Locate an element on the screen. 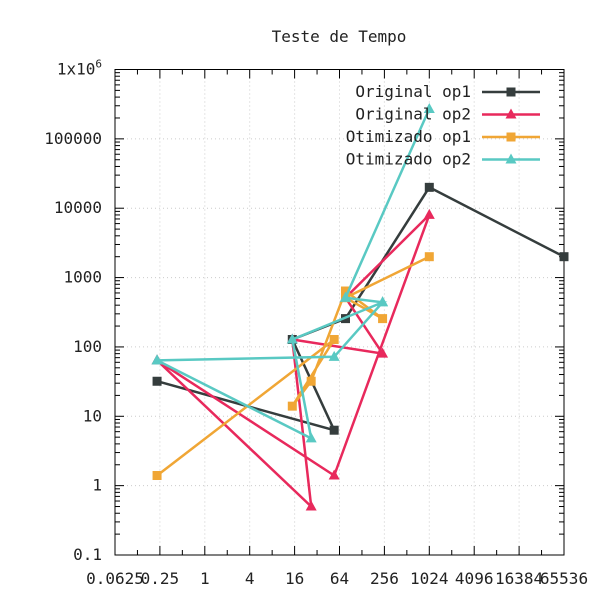 The width and height of the screenshot is (600, 600). chart-title: Teste de Tempo is located at coordinates (339, 36).